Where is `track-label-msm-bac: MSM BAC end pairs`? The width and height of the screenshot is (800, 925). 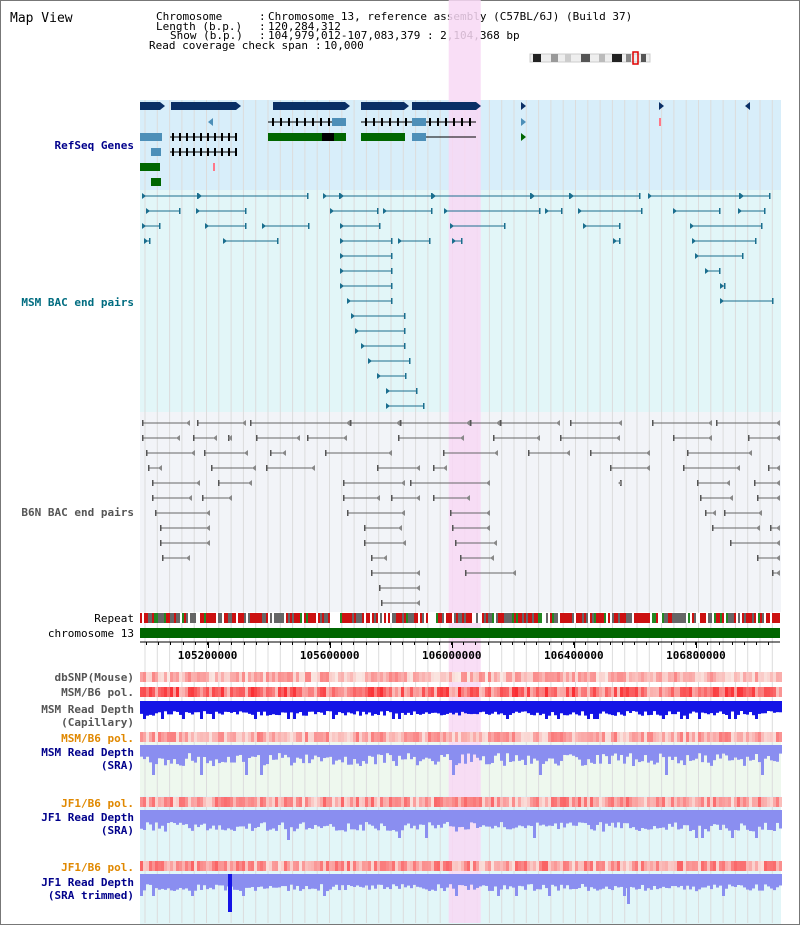
track-label-msm-bac: MSM BAC end pairs is located at coordinates (77, 302).